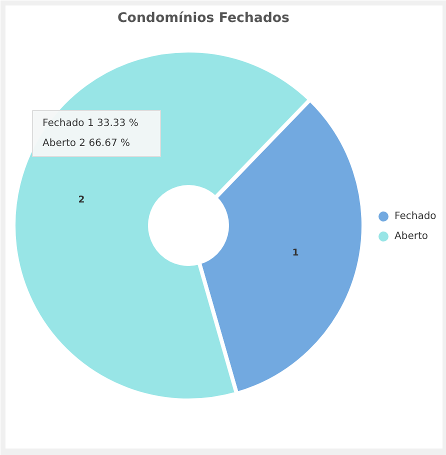 Image resolution: width=446 pixels, height=455 pixels. I want to click on data-label: 1, so click(295, 253).